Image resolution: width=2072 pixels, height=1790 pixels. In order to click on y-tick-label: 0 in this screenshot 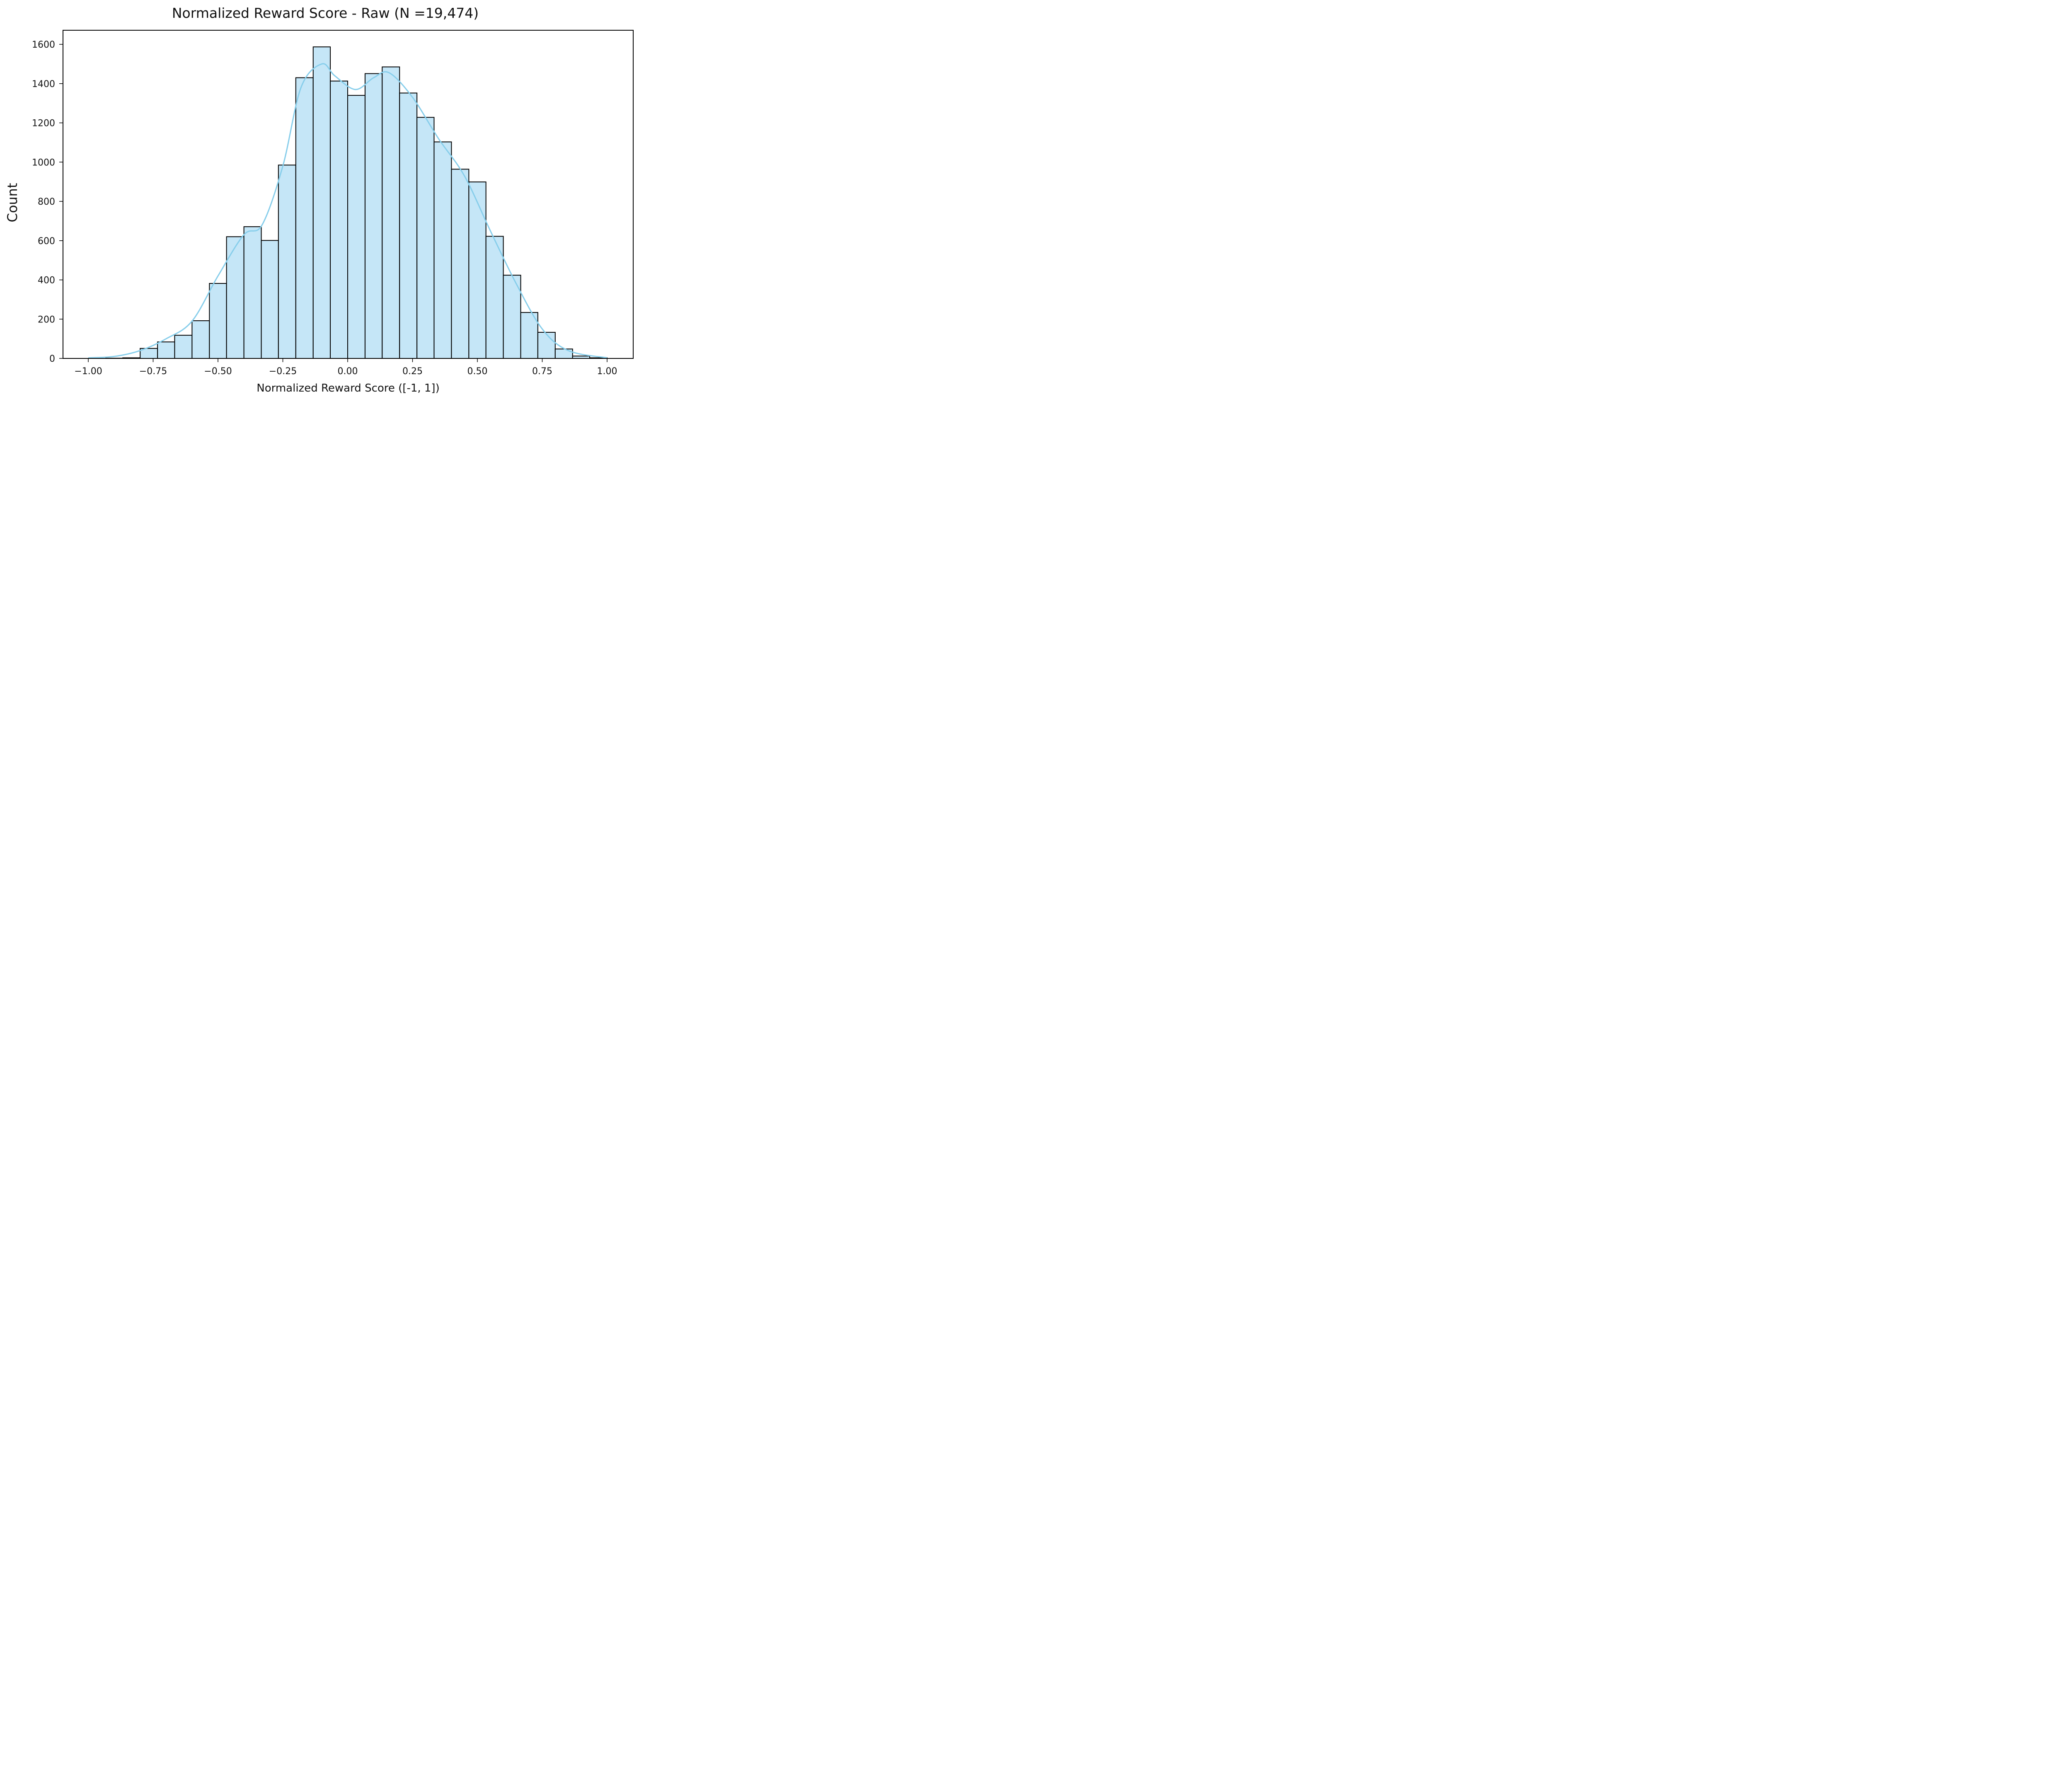, I will do `click(52, 359)`.